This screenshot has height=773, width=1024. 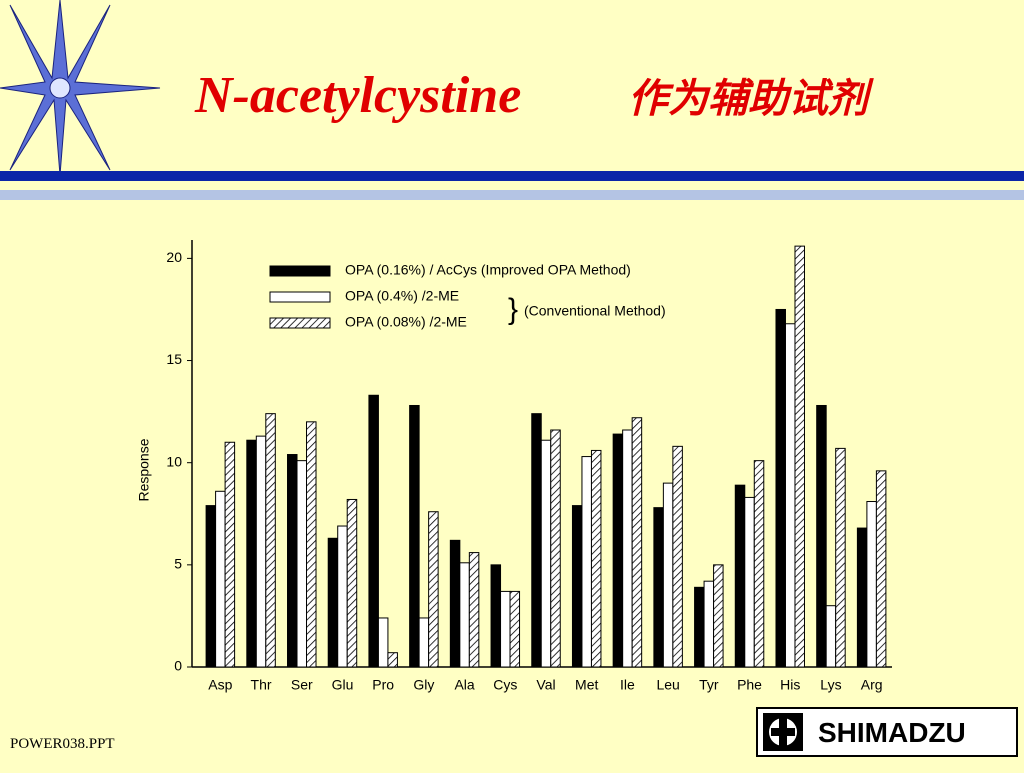 What do you see at coordinates (383, 685) in the screenshot?
I see `x-tick-label: Pro` at bounding box center [383, 685].